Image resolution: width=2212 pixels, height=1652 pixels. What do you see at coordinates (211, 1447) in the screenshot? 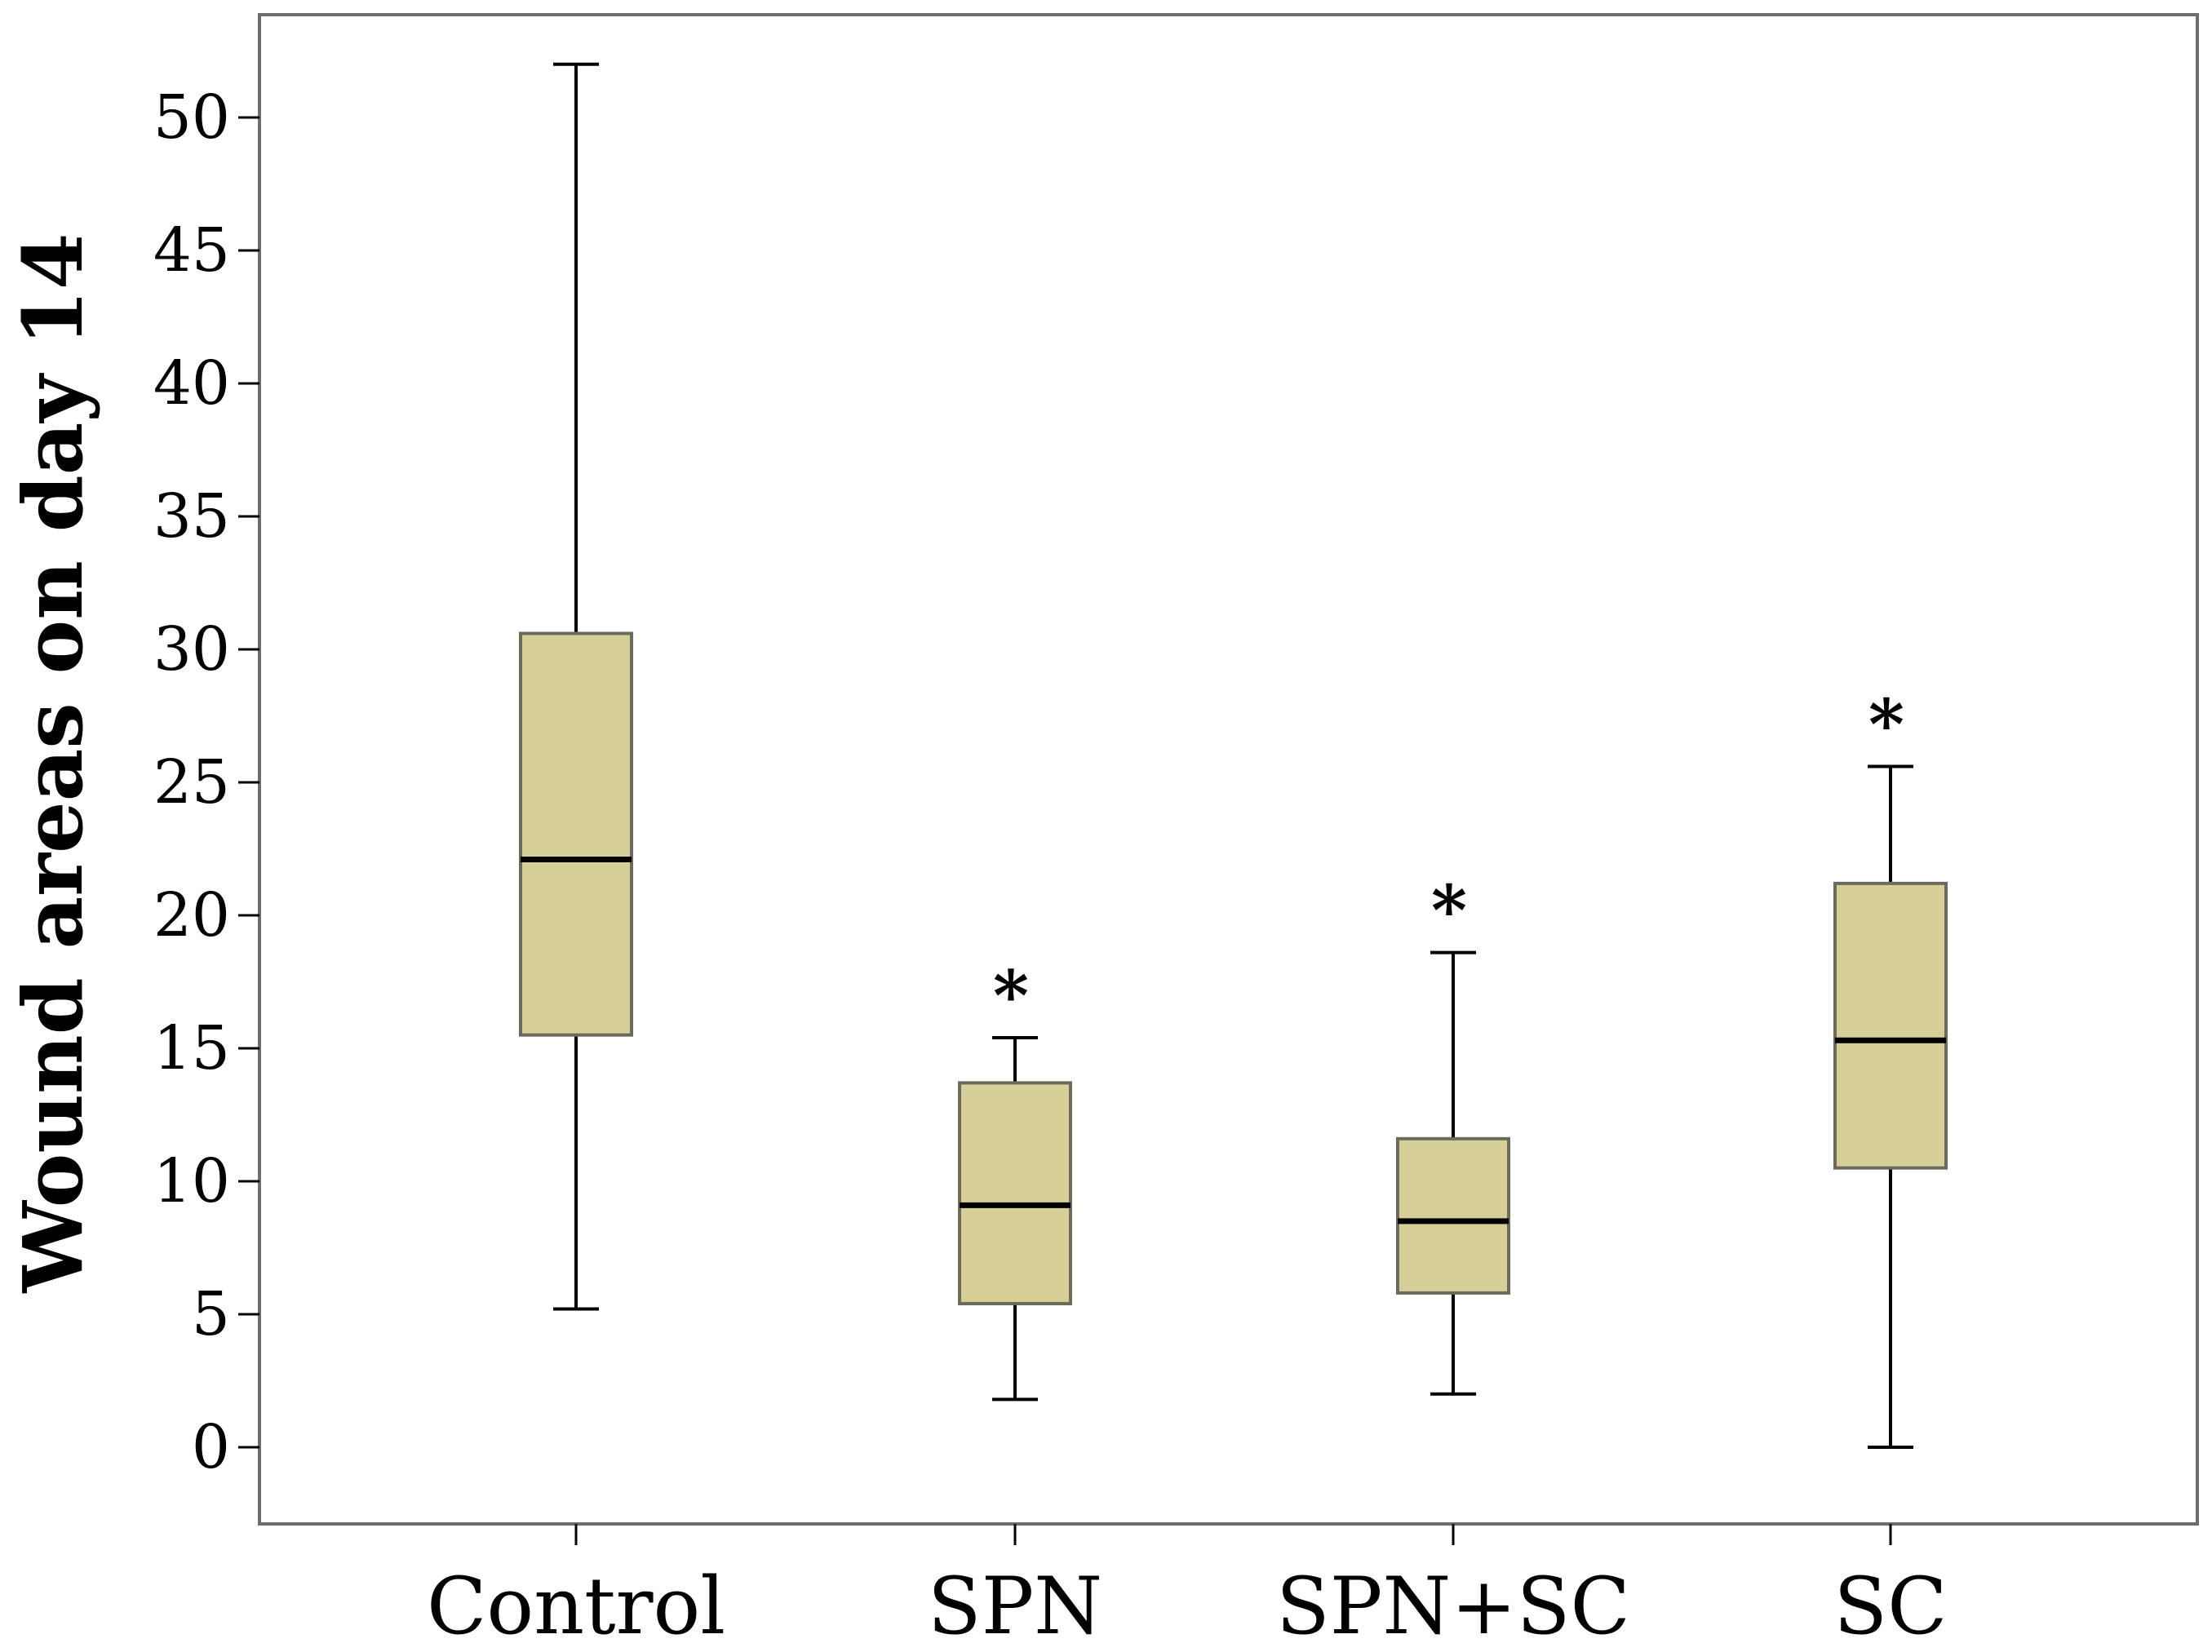
I see `y-tick-label: 0` at bounding box center [211, 1447].